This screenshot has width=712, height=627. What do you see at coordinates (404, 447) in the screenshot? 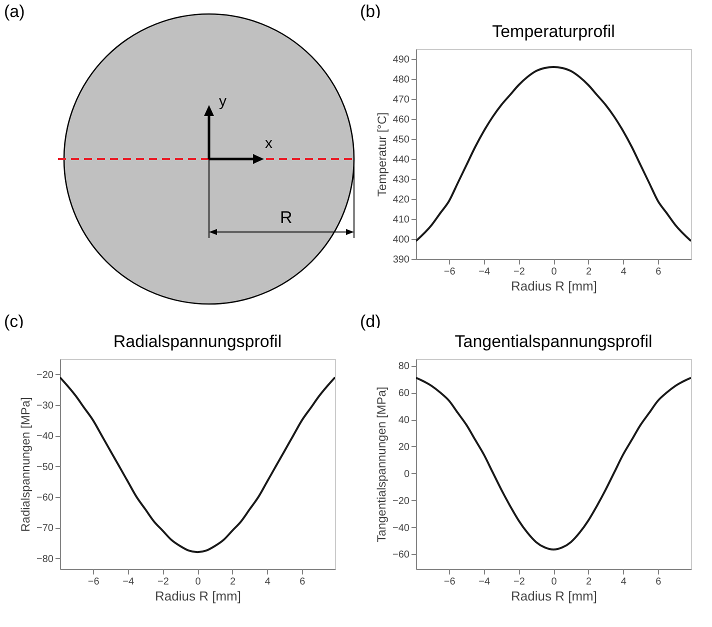
I see `y-tick-label: 20` at bounding box center [404, 447].